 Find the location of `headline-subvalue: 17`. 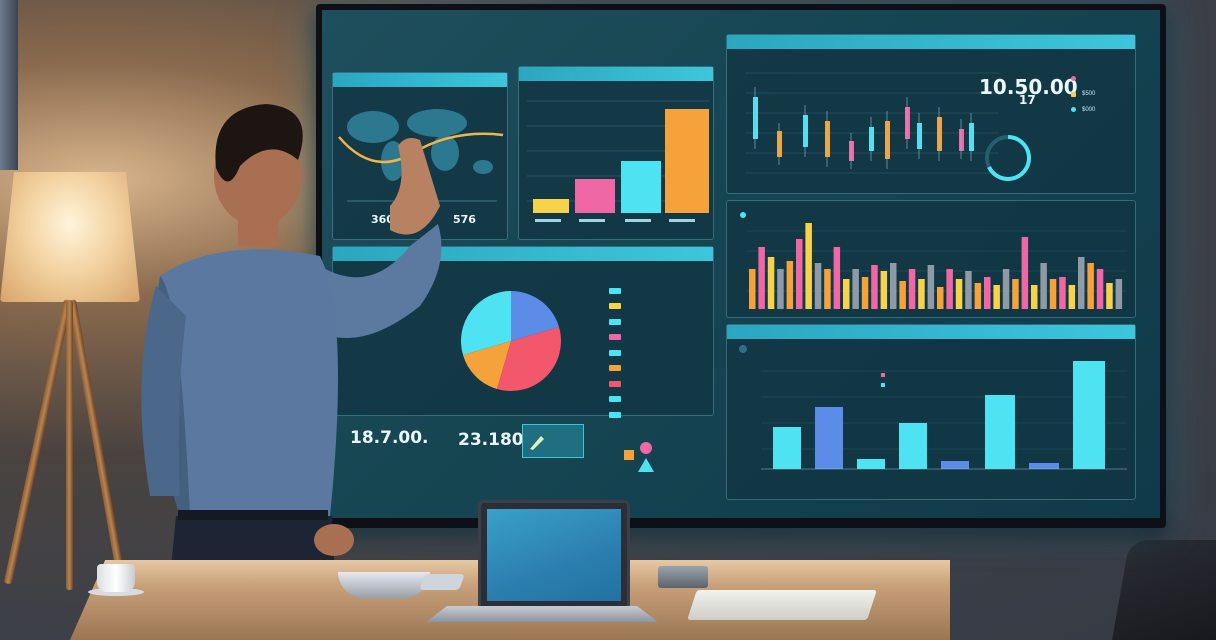

headline-subvalue: 17 is located at coordinates (1027, 100).